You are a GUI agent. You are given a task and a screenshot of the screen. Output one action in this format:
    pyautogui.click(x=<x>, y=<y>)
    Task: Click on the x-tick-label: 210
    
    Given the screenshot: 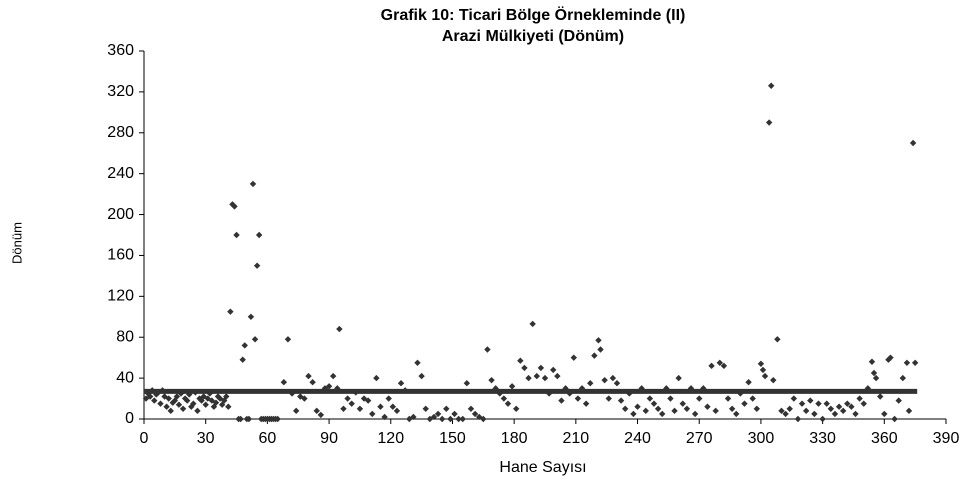 What is the action you would take?
    pyautogui.click(x=575, y=438)
    